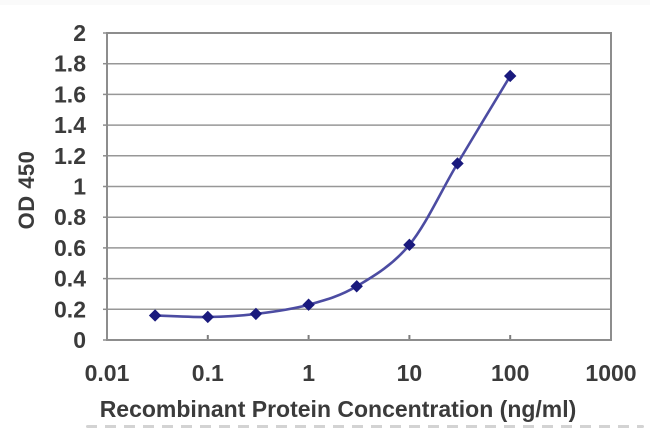 Image resolution: width=650 pixels, height=433 pixels. Describe the element at coordinates (79, 33) in the screenshot. I see `y-tick-label: 2` at that location.